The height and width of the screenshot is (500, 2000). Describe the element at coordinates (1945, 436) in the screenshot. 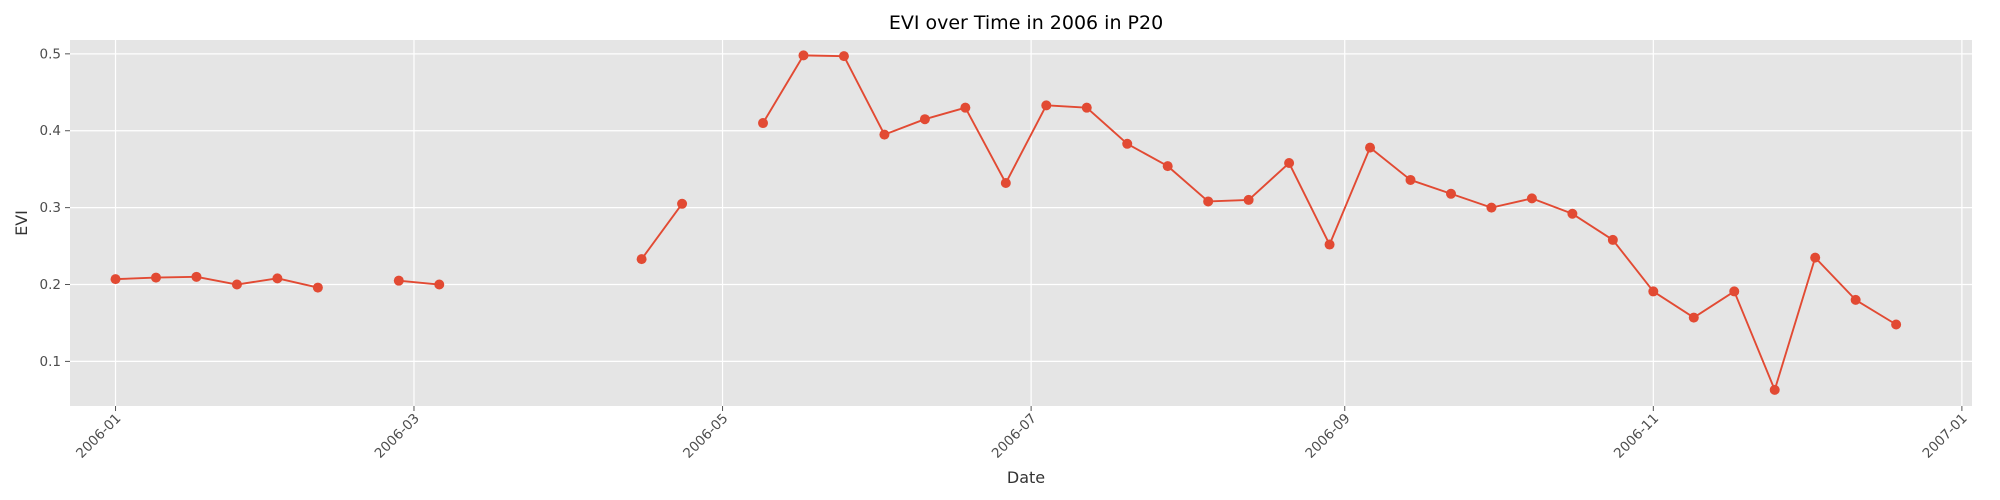

I see `x-tick-label: 2007-01` at that location.